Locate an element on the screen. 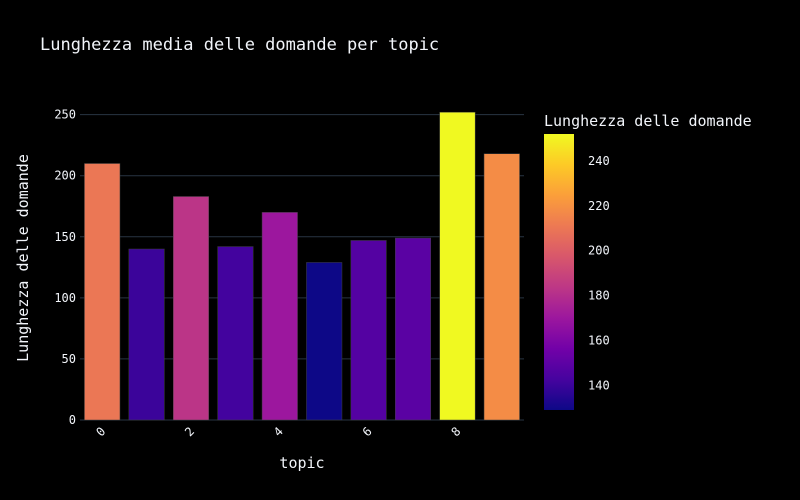 This screenshot has height=500, width=800. x-tick-label: 6 is located at coordinates (367, 431).